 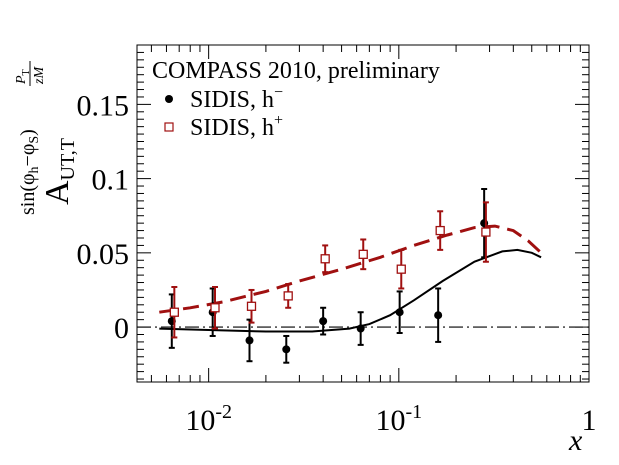 What do you see at coordinates (169, 99) in the screenshot?
I see `legend-marker-h-minus` at bounding box center [169, 99].